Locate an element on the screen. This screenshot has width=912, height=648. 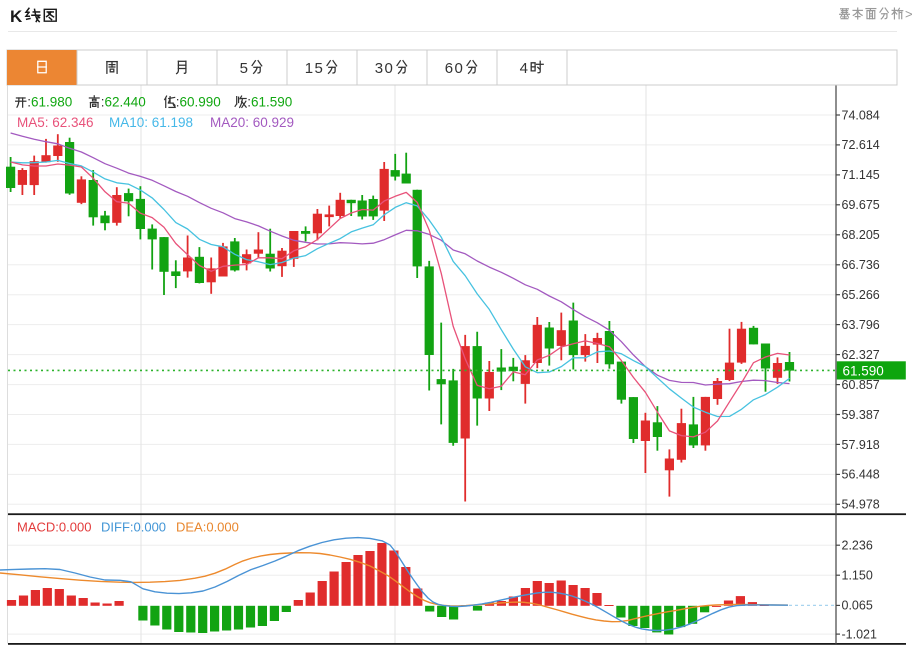
svg-text: 69.675 is located at coordinates (861, 205).